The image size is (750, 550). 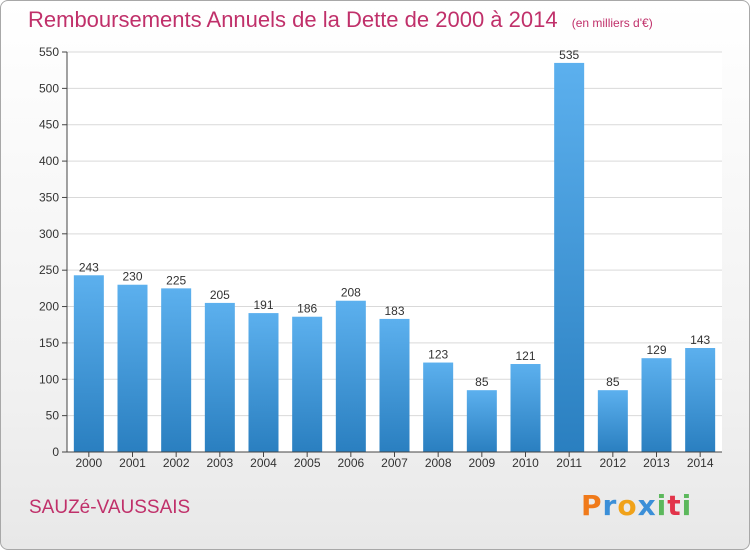 I want to click on data-label: 129, so click(x=656, y=350).